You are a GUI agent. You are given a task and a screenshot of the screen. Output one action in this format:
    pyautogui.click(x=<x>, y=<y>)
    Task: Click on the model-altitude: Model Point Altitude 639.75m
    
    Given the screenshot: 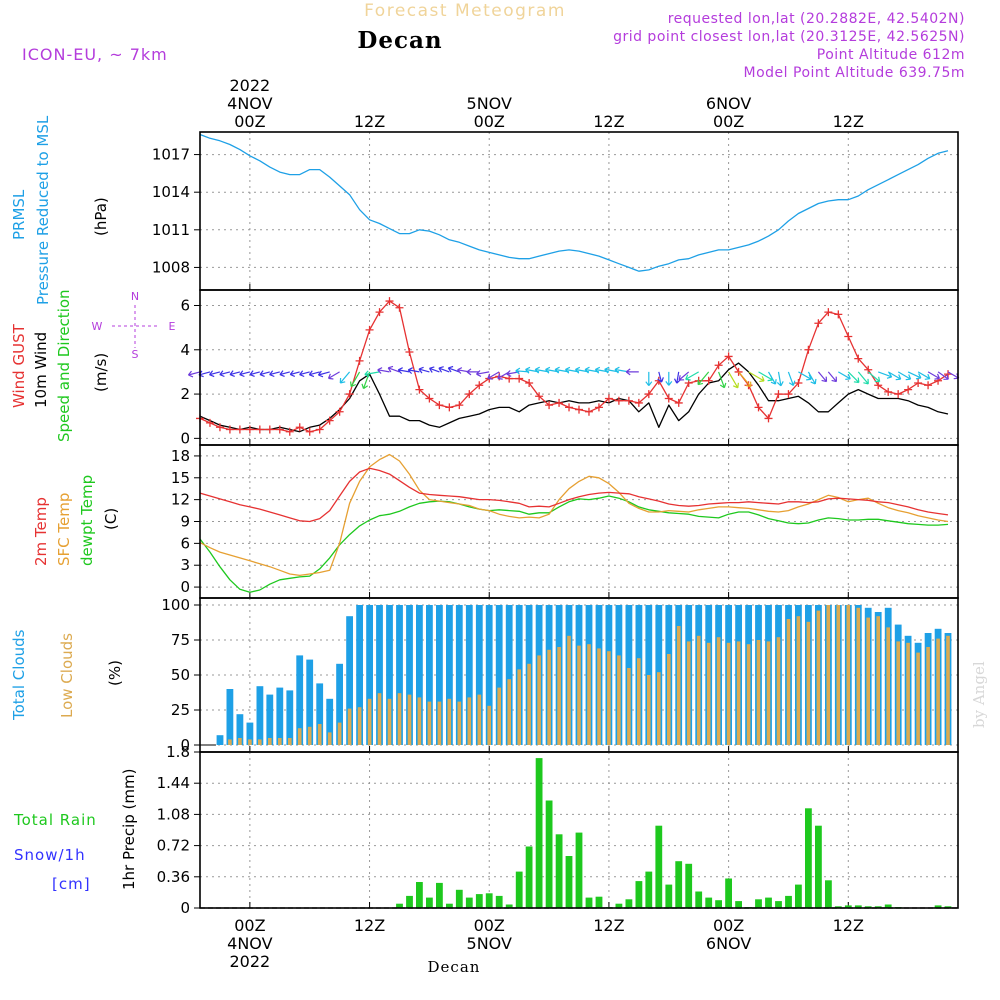 What is the action you would take?
    pyautogui.click(x=854, y=73)
    